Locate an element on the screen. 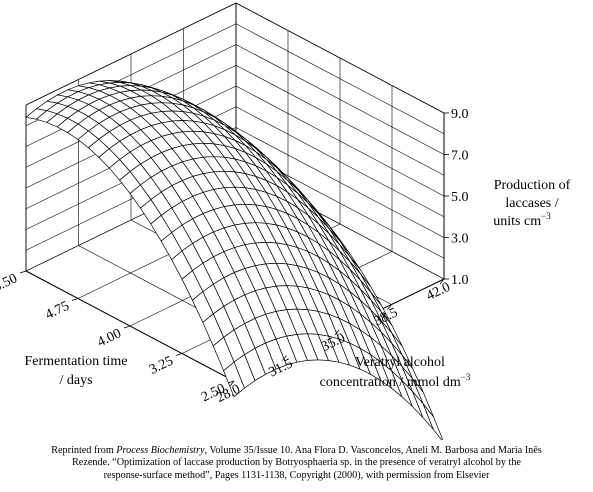  z-axis-label-sup: −3 is located at coordinates (546, 216).